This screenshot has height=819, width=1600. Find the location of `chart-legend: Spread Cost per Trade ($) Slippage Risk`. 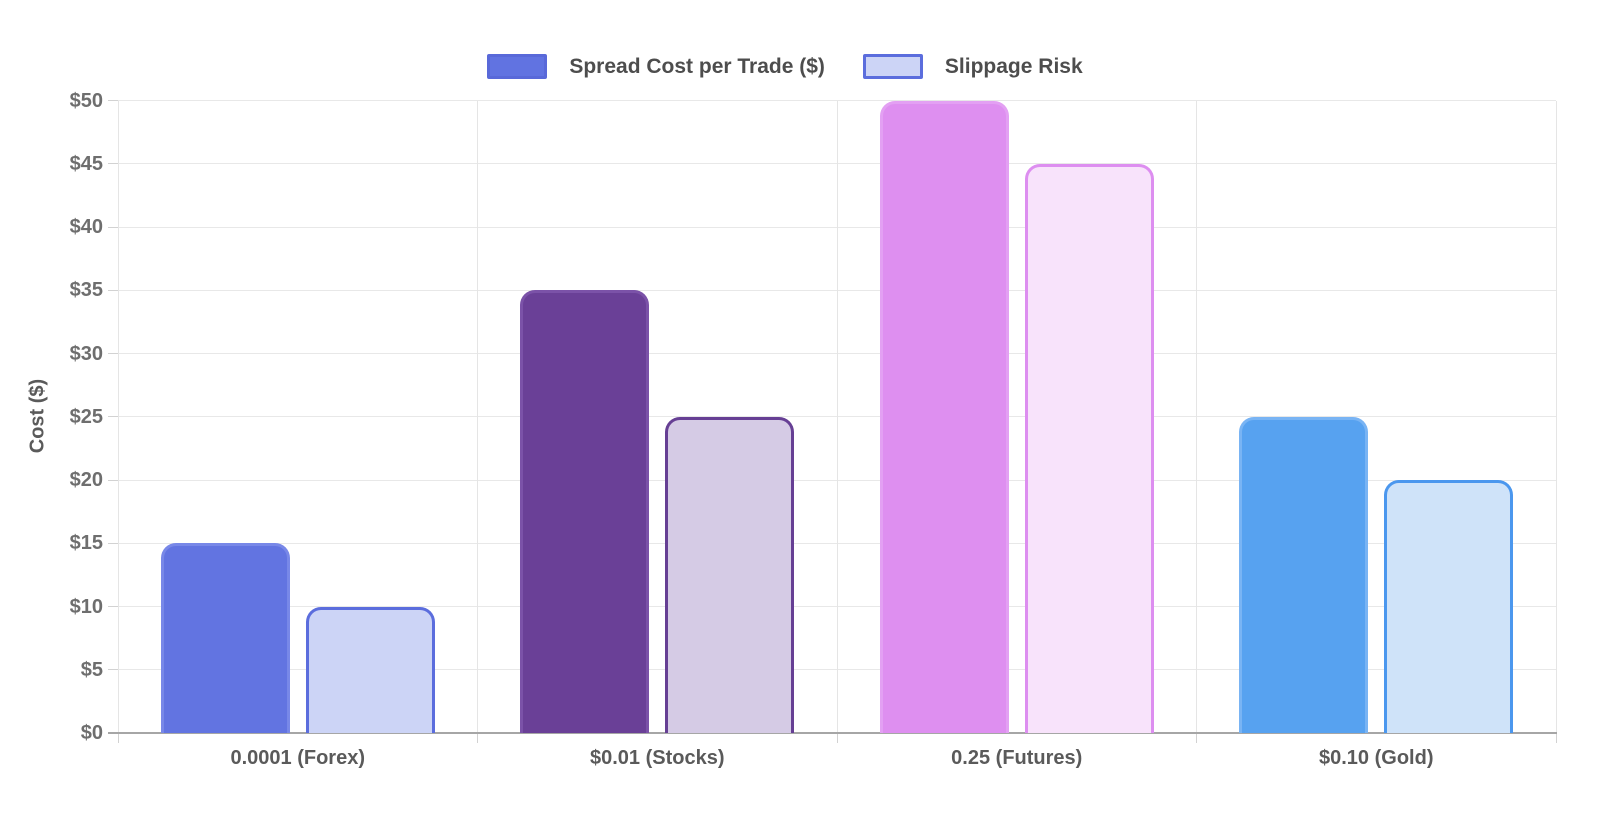

chart-legend: Spread Cost per Trade ($) Slippage Risk is located at coordinates (785, 66).